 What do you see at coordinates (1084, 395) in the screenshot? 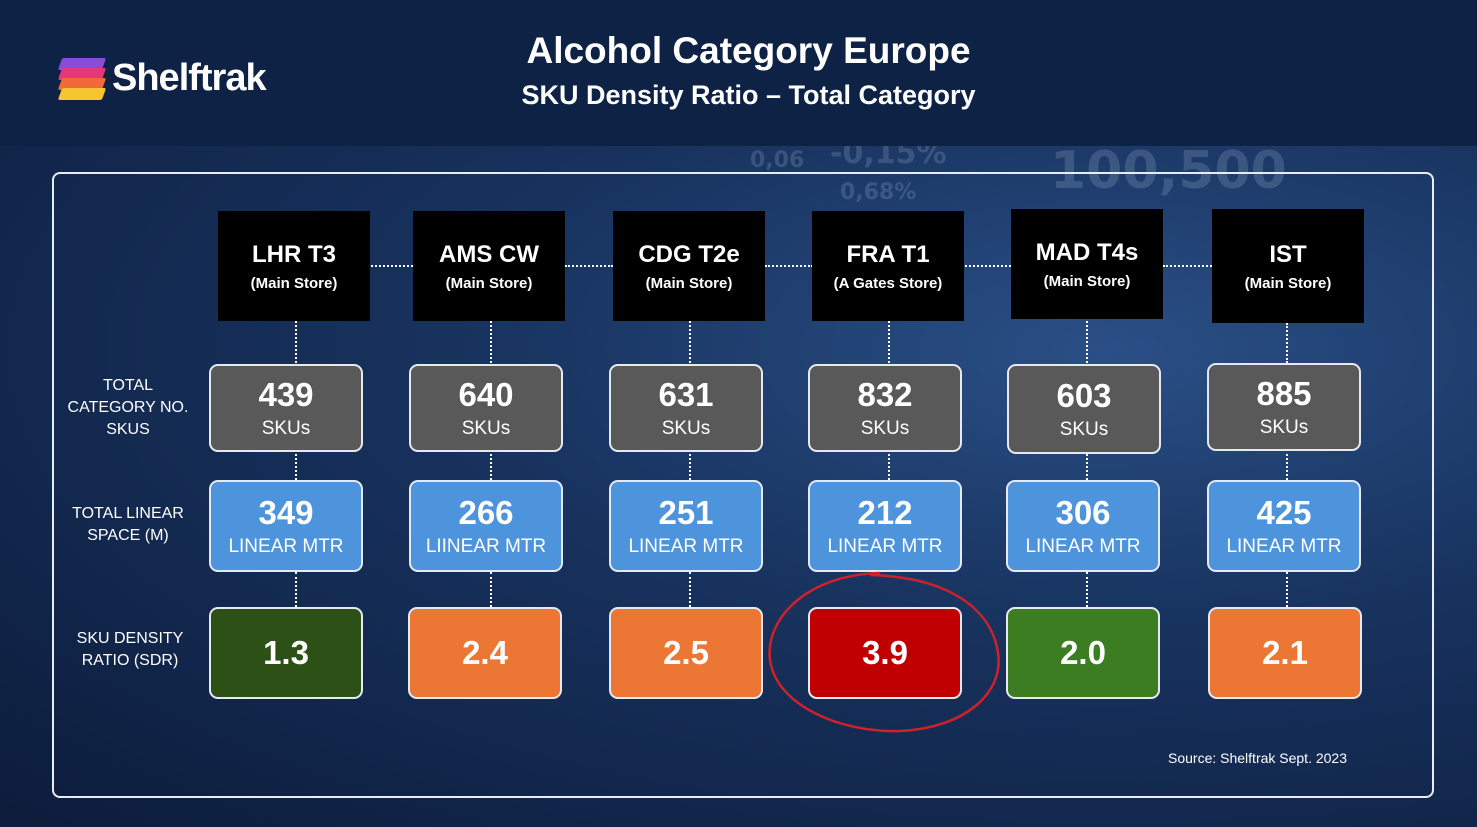
I see `sku-value: 603` at bounding box center [1084, 395].